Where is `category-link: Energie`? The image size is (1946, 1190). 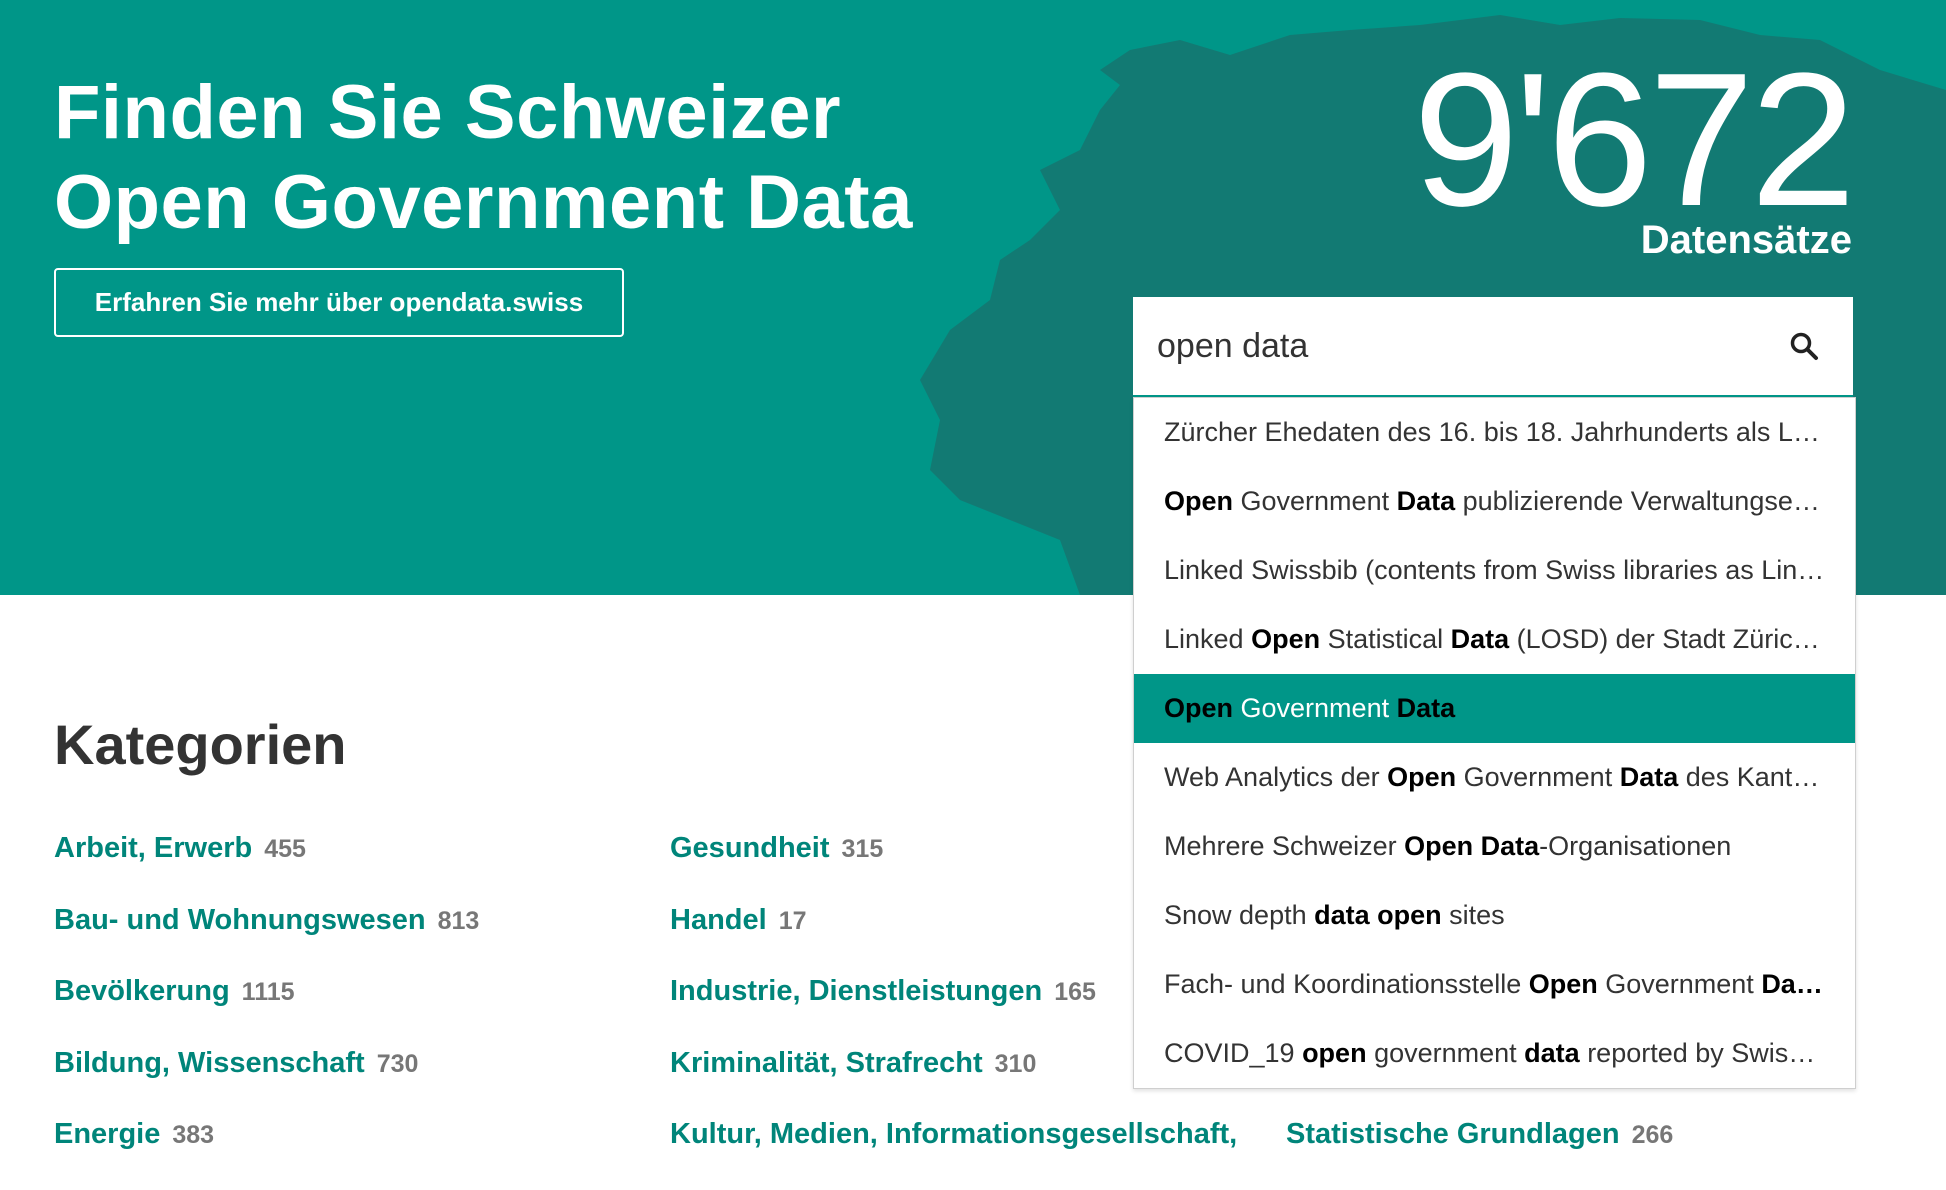 category-link: Energie is located at coordinates (107, 1134).